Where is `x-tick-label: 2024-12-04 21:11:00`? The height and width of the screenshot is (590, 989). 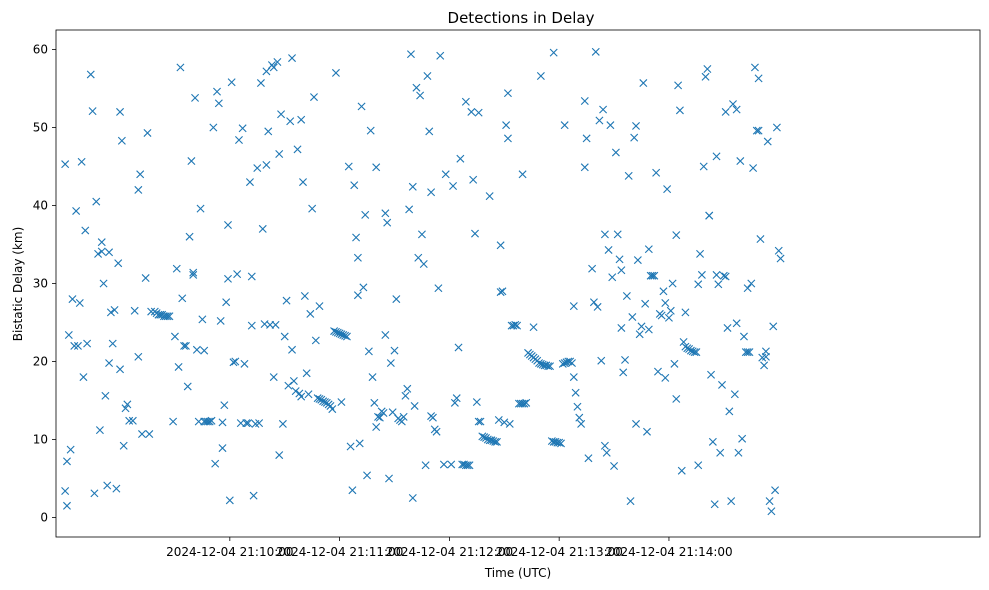
x-tick-label: 2024-12-04 21:11:00 is located at coordinates (339, 552).